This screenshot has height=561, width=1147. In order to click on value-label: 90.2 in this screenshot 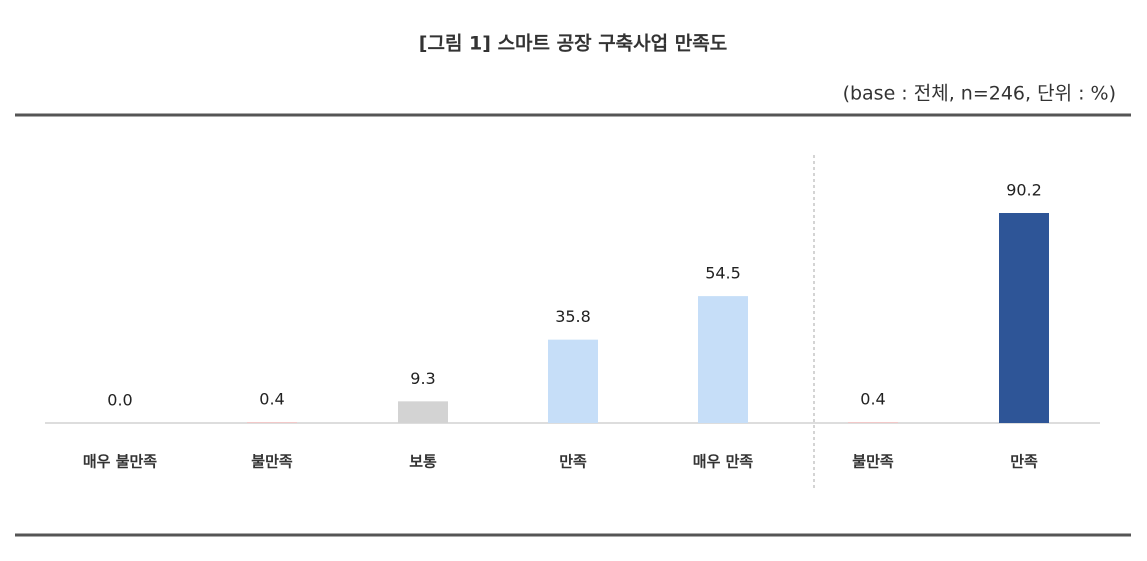, I will do `click(1024, 190)`.